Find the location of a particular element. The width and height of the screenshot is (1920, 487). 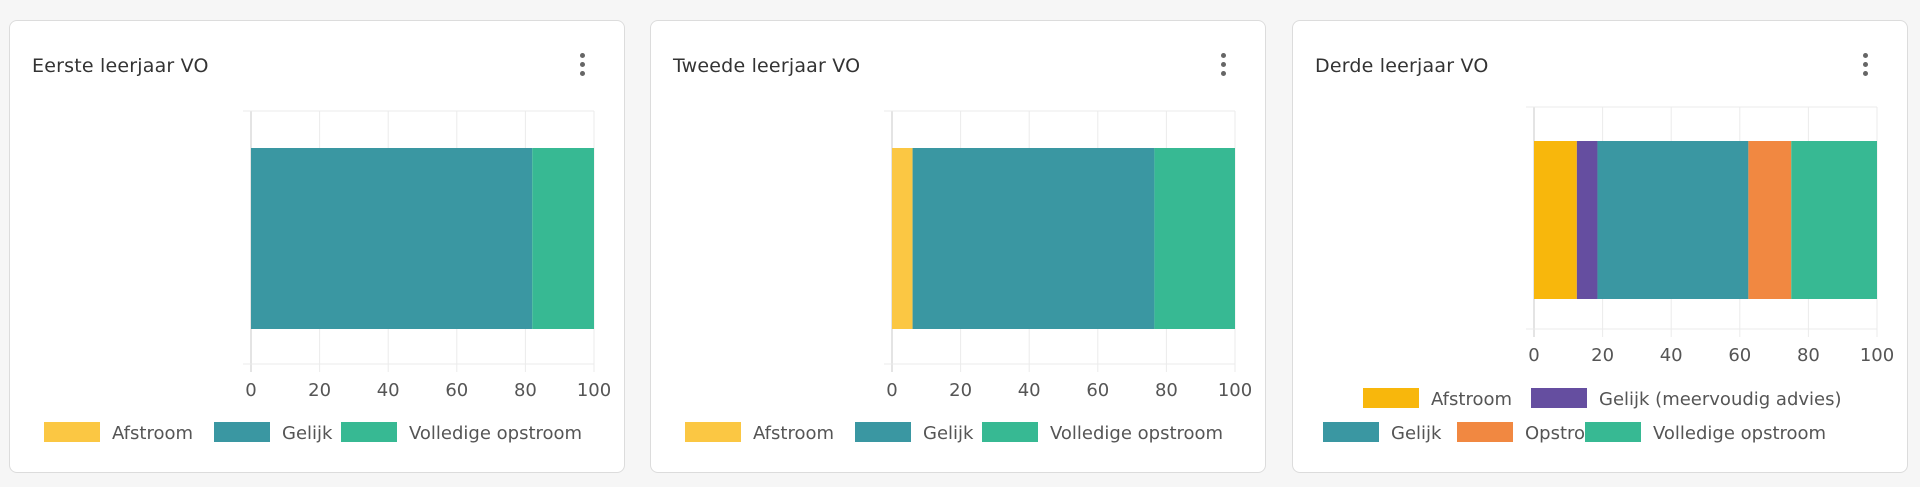

legend-swatch-gelijk-meervoudig-advies is located at coordinates (1559, 398).